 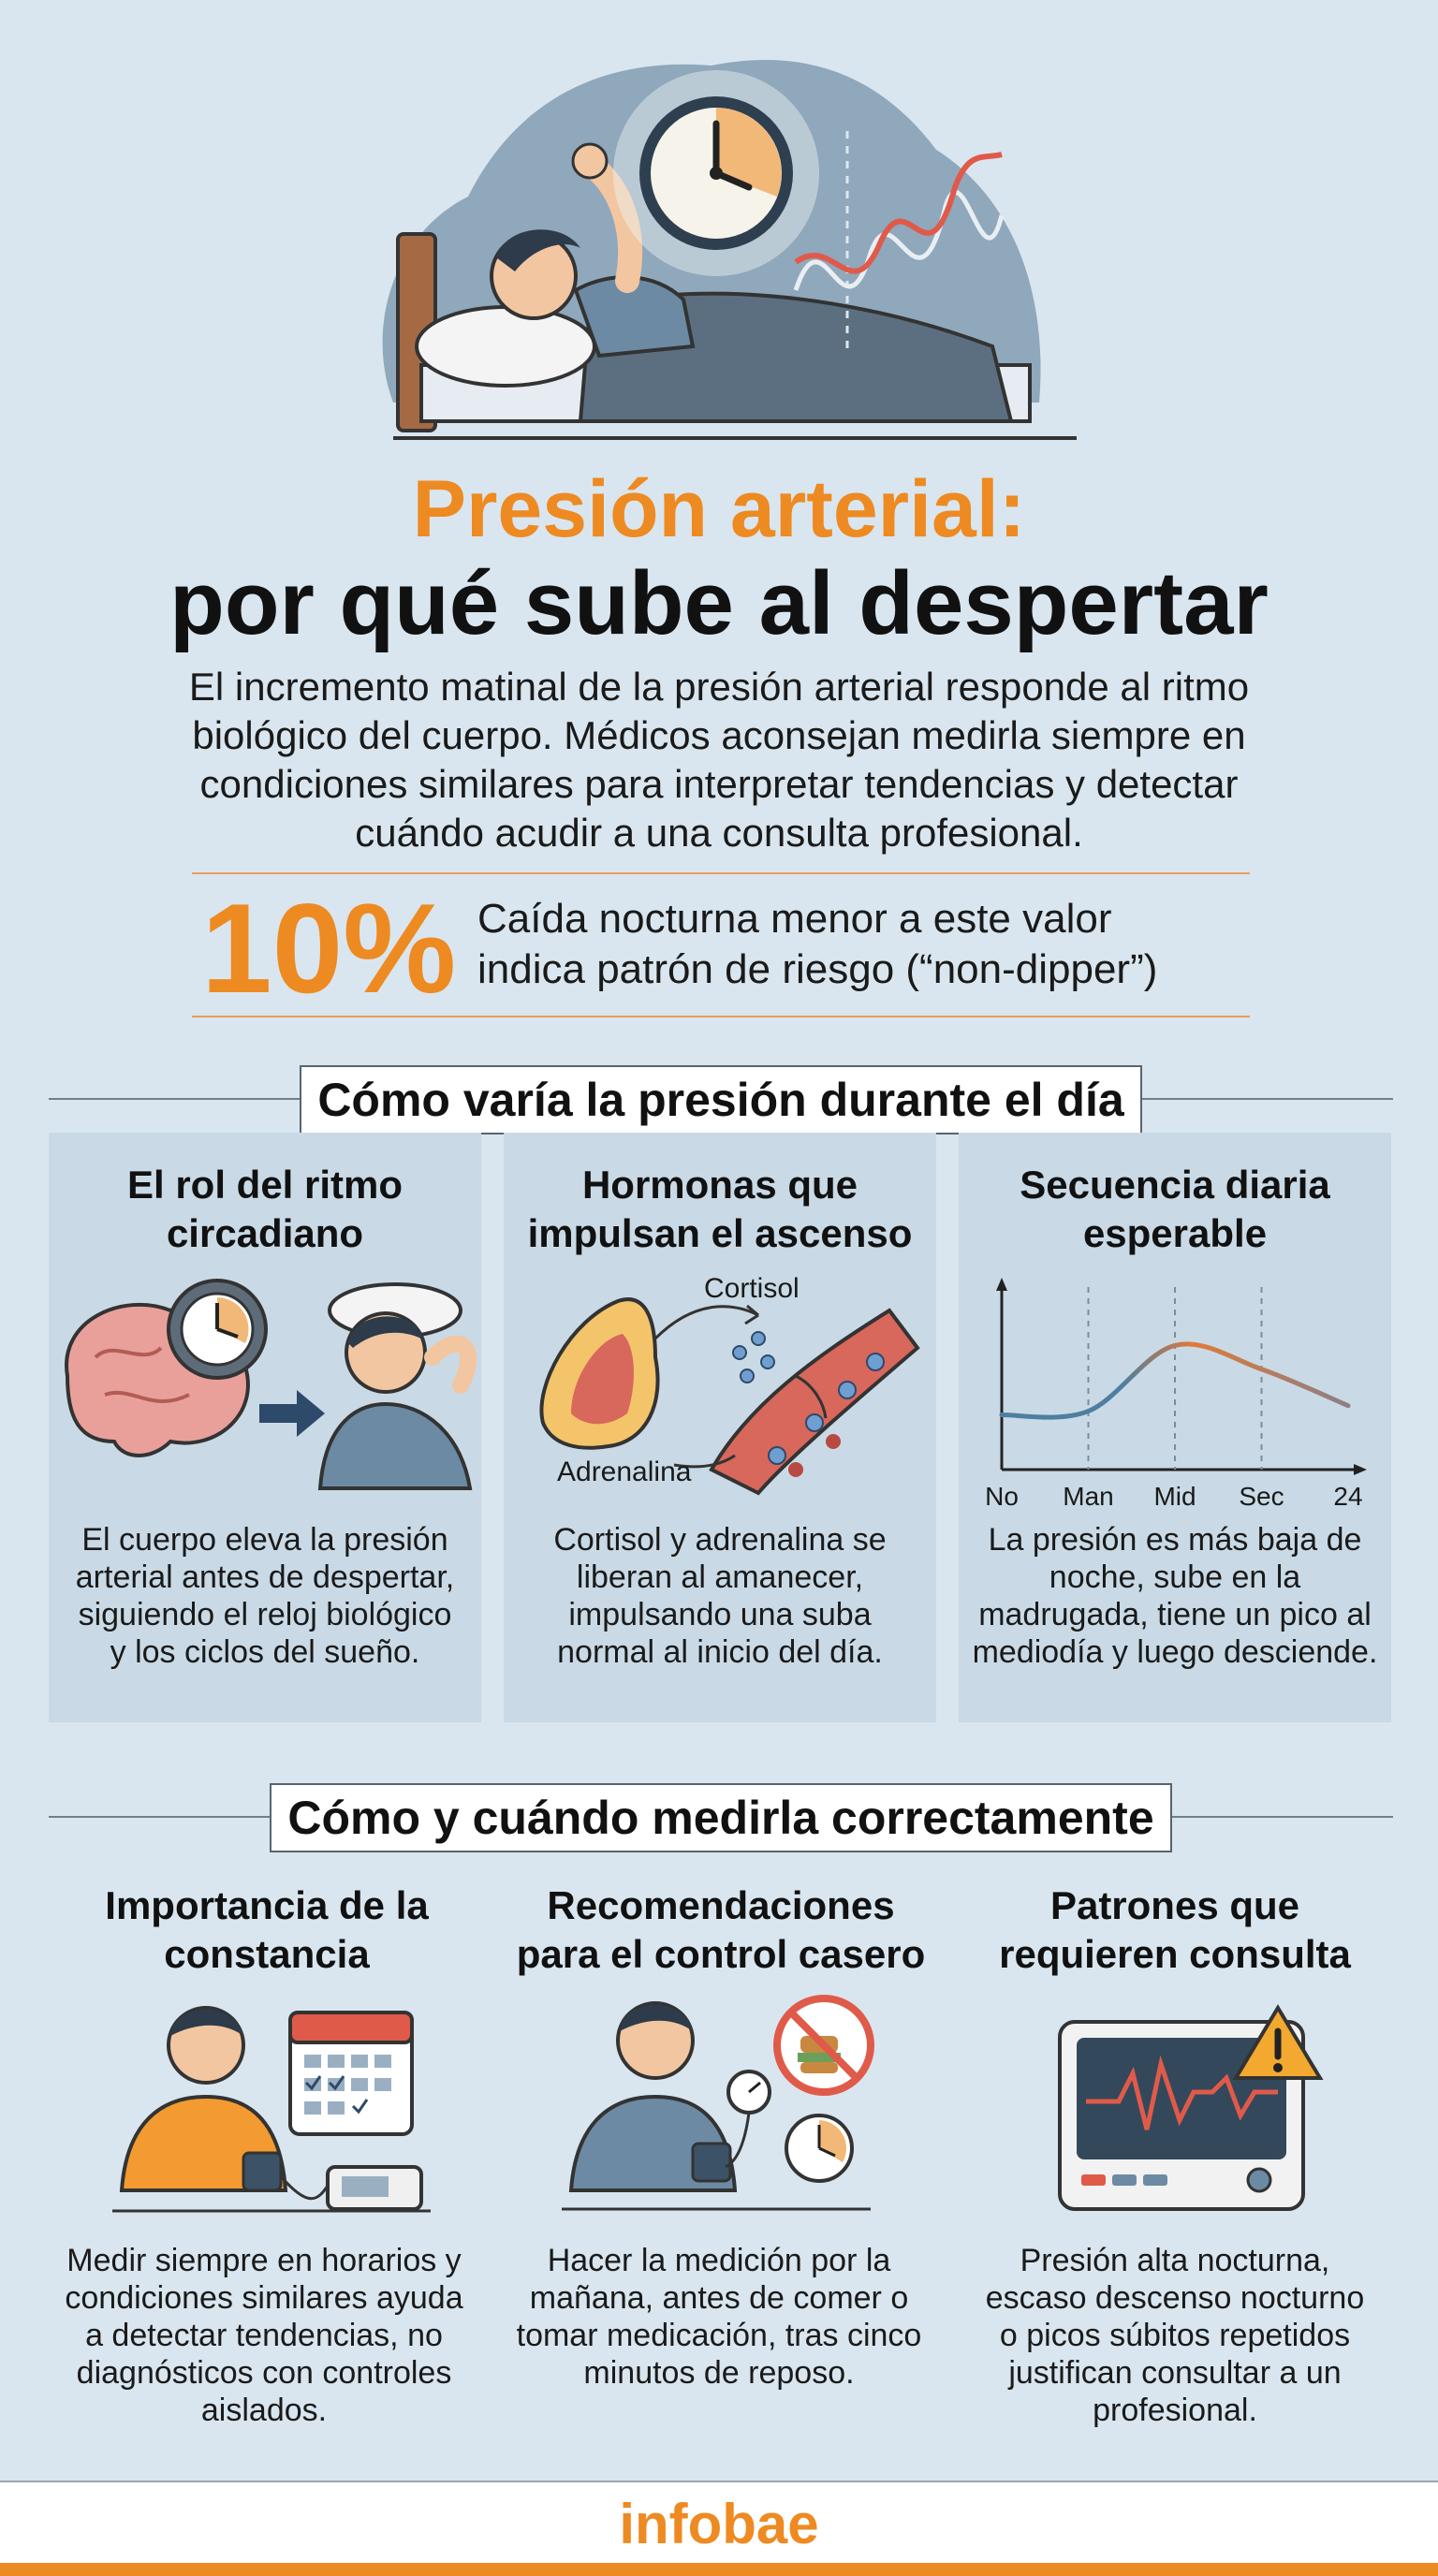 What do you see at coordinates (720, 1209) in the screenshot?
I see `card2-title: Hormonas que impulsan el ascenso` at bounding box center [720, 1209].